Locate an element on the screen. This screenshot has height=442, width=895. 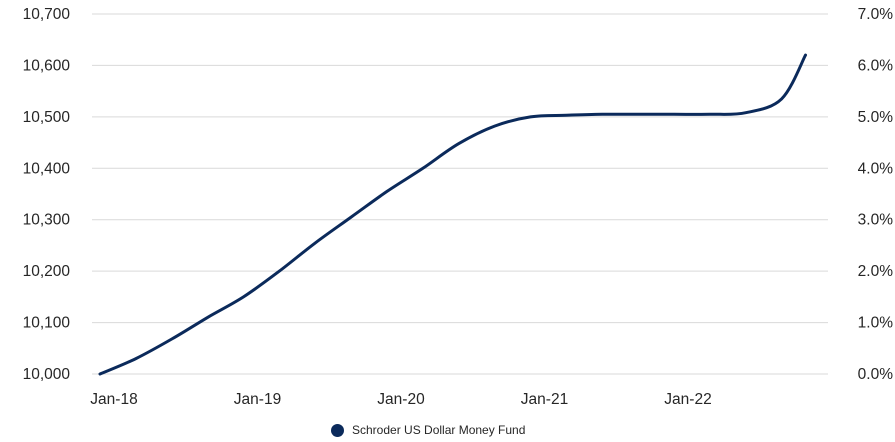
x-axis: Jan-18 Jan-19 Jan-20 Jan-21 Jan-22 is located at coordinates (400, 399).